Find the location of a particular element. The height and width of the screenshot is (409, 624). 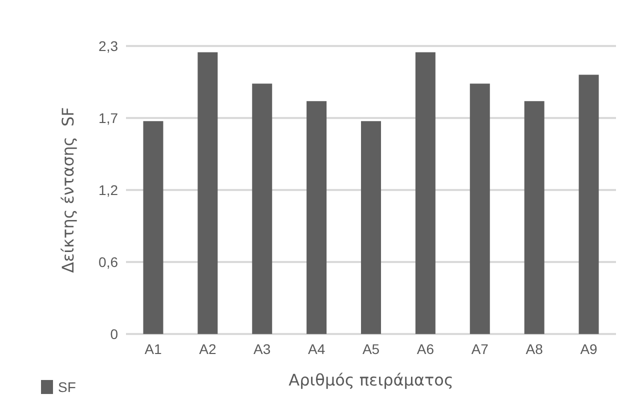

legend-label: SF is located at coordinates (67, 387).